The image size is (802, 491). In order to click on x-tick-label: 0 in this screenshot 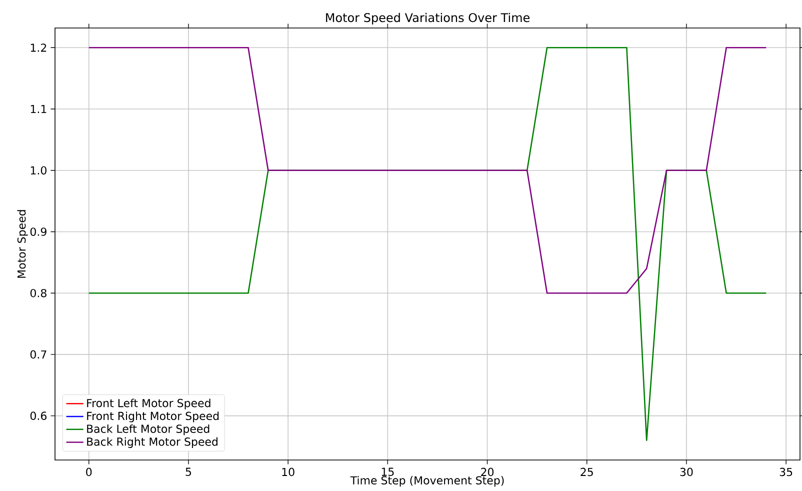, I will do `click(89, 472)`.